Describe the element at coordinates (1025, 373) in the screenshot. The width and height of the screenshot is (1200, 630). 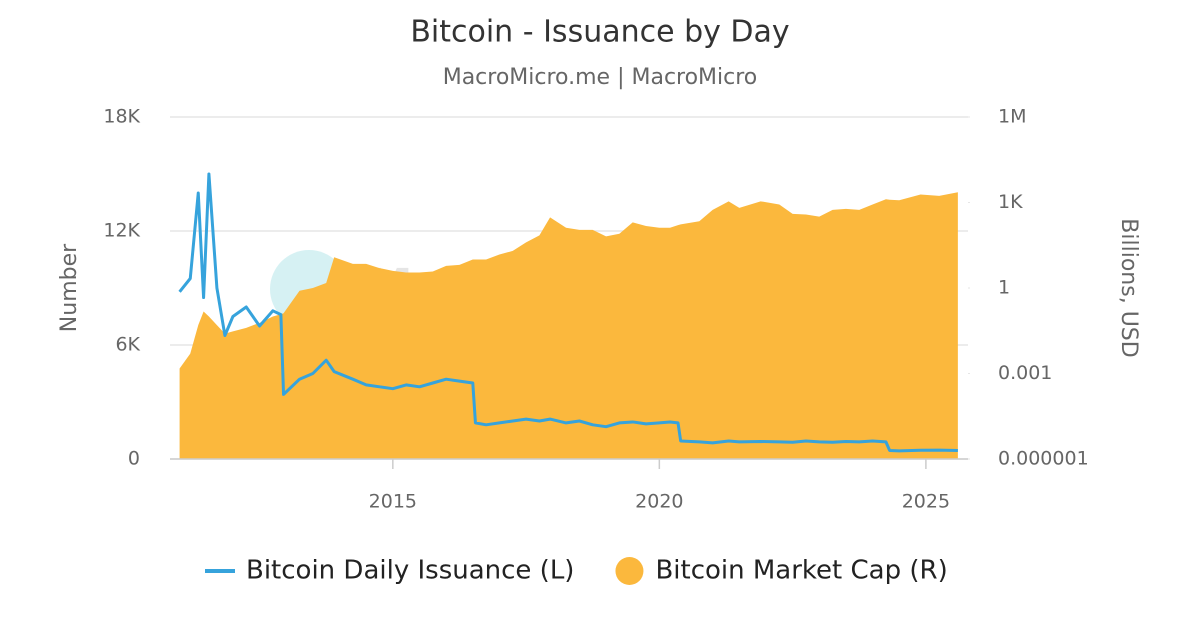
I see `y2-tick-label: 0.001` at that location.